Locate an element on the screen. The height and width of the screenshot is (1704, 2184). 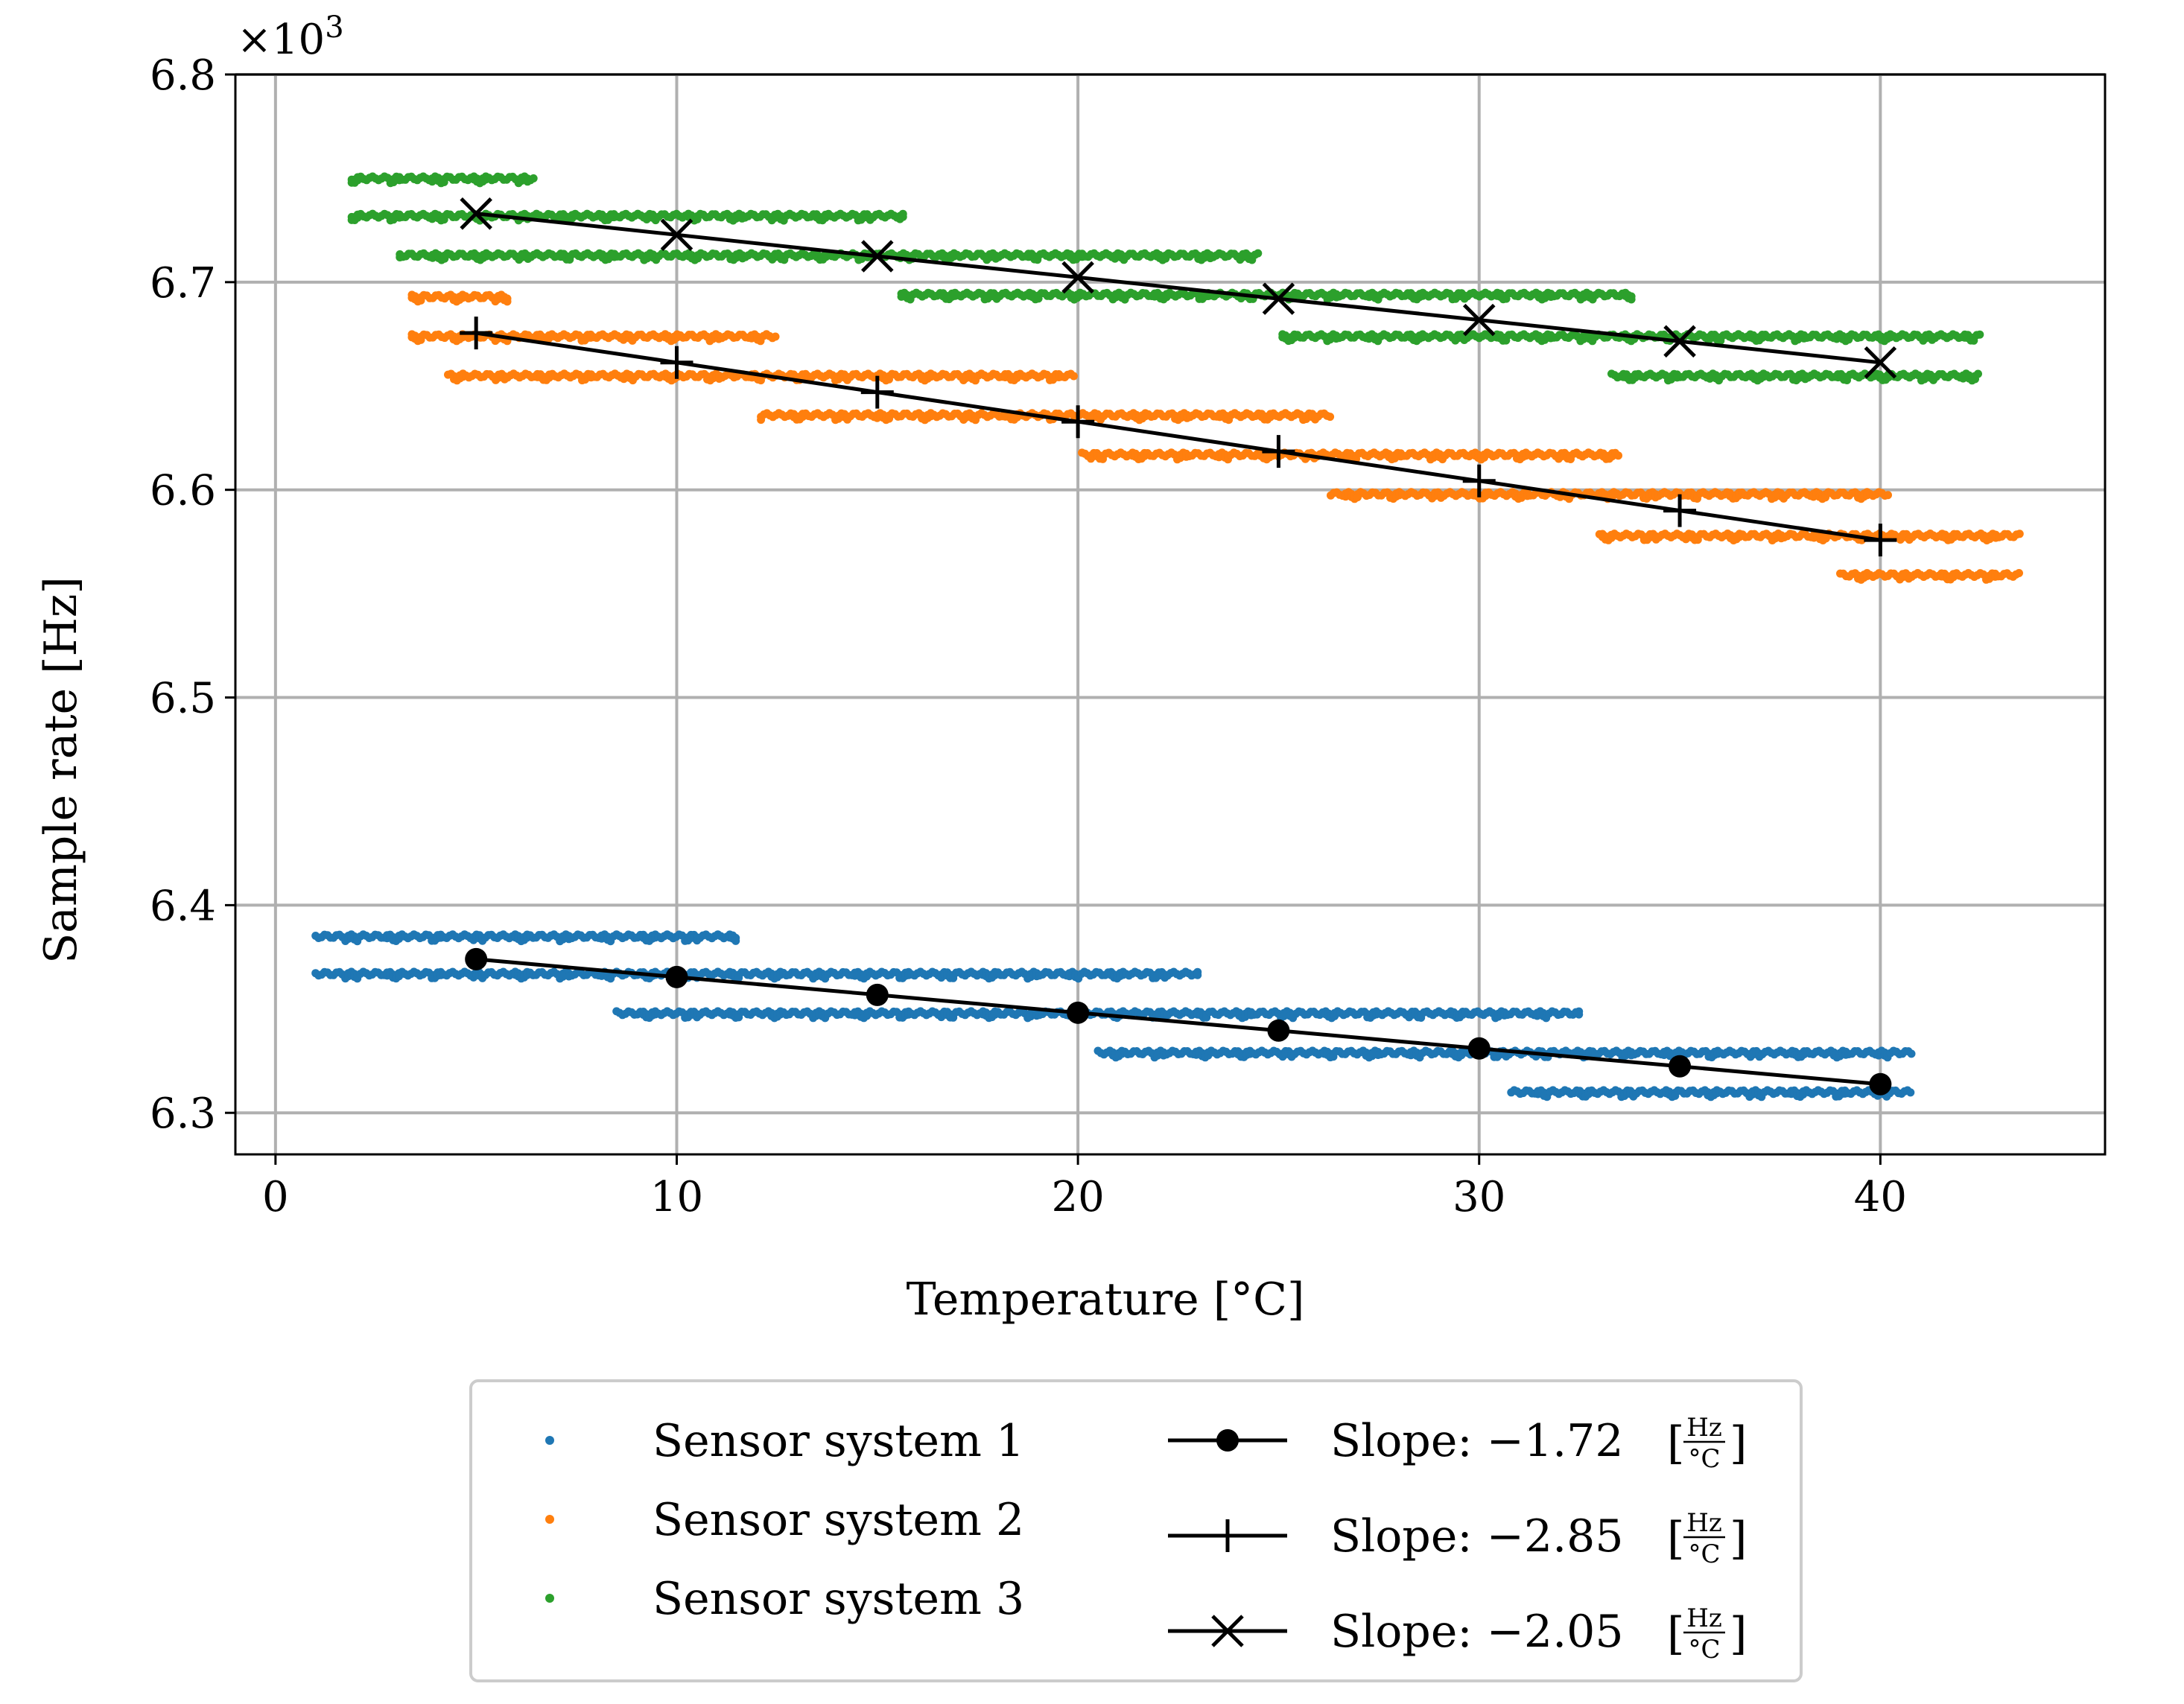
x-tick-label: 10 is located at coordinates (676, 1197).